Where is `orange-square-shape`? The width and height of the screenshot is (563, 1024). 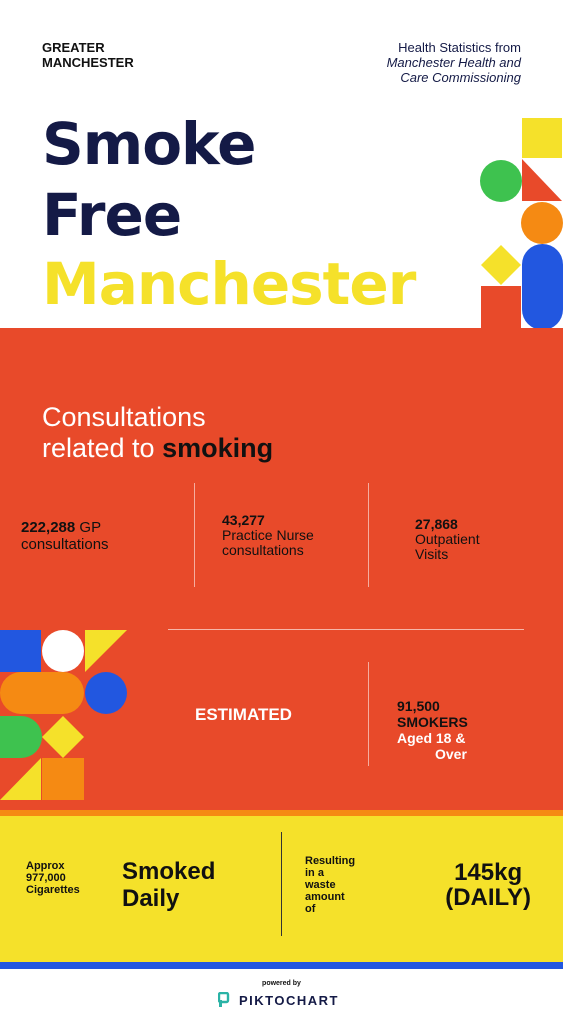
orange-square-shape is located at coordinates (63, 779).